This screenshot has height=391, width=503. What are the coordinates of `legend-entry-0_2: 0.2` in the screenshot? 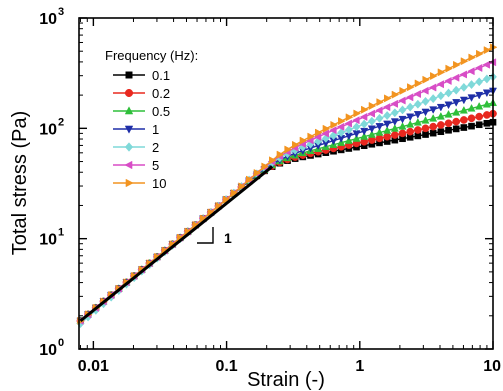 It's located at (141, 93).